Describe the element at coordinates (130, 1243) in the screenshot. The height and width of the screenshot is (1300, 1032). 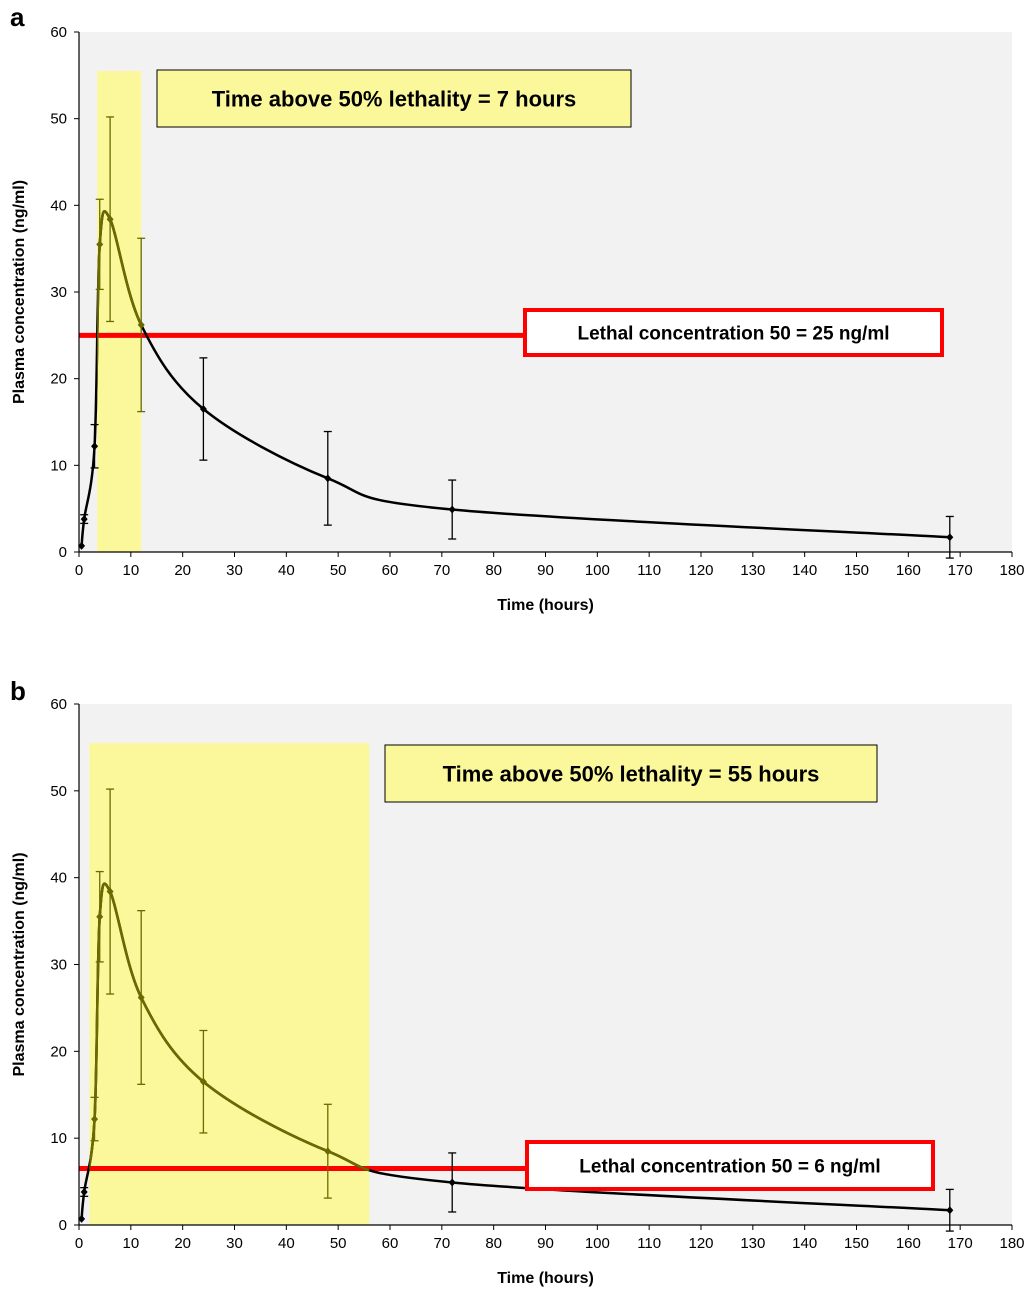
I see `chart-b-x-tick-label: 10` at that location.